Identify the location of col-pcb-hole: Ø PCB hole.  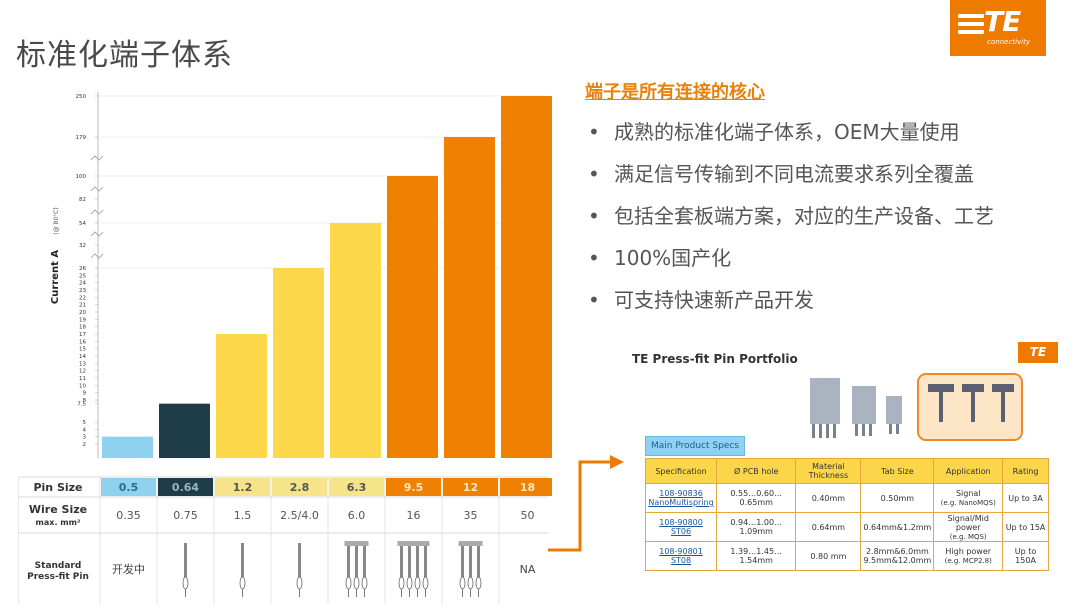
(756, 471).